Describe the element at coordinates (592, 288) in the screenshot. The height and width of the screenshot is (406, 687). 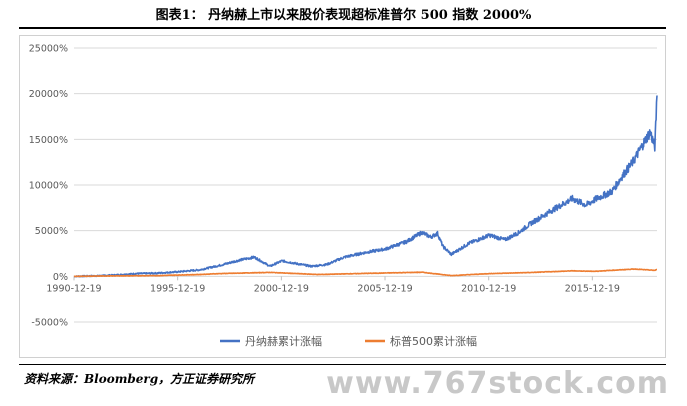
I see `x-tick-label-5: 2015-12-19` at that location.